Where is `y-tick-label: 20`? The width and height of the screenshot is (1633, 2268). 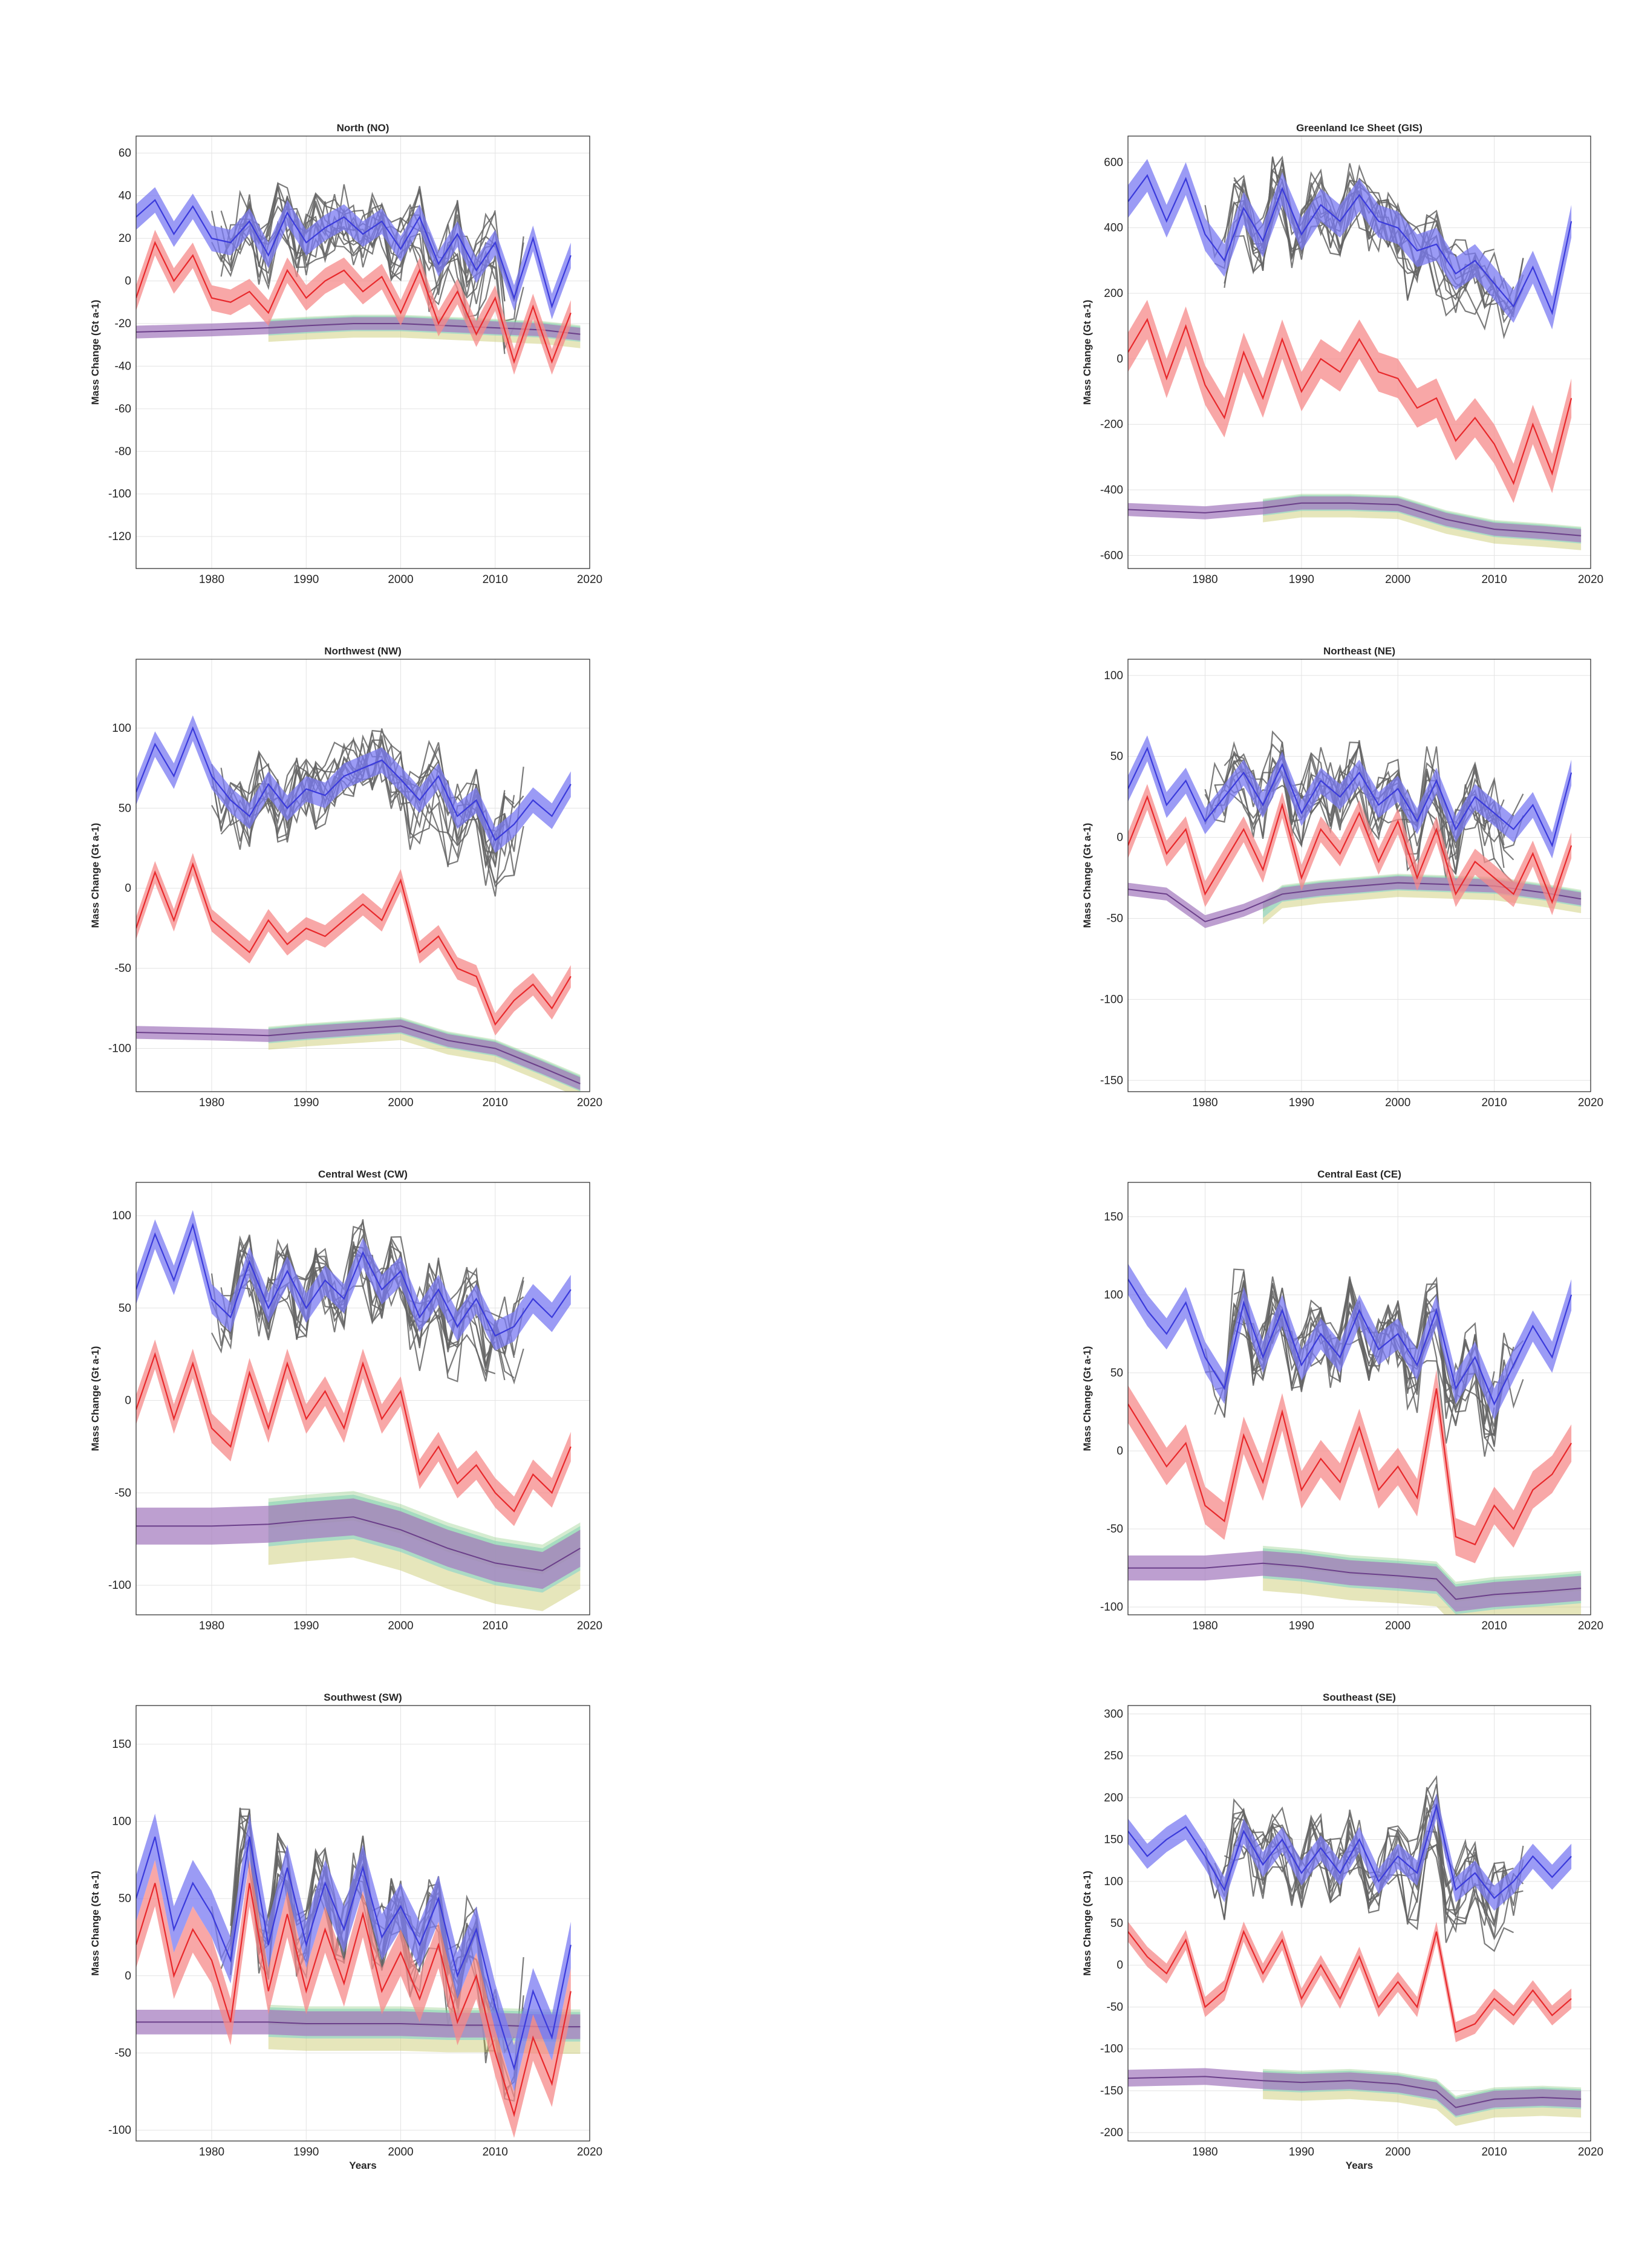
y-tick-label: 20 is located at coordinates (125, 239).